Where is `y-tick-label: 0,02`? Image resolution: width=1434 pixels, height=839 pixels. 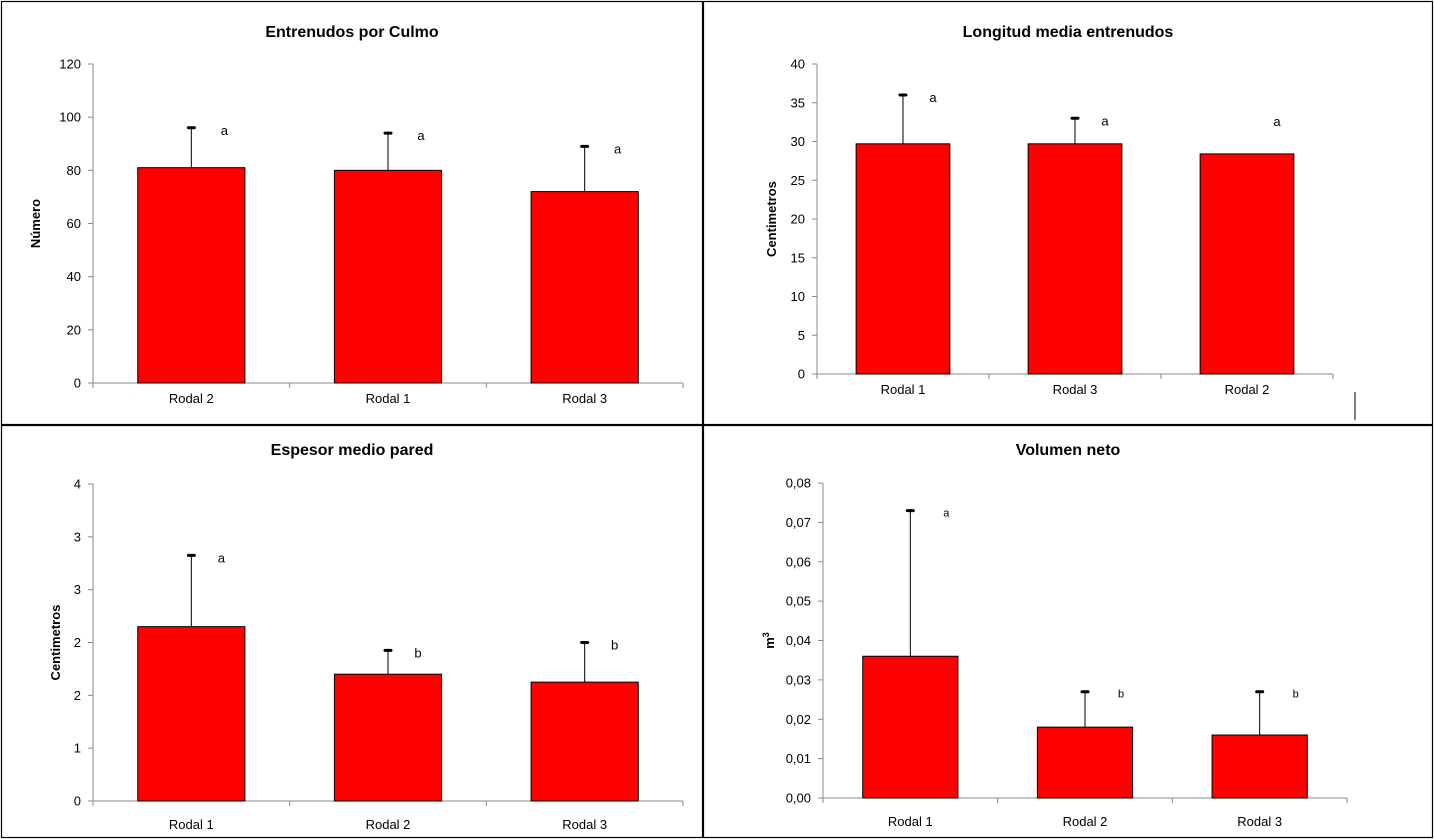
y-tick-label: 0,02 is located at coordinates (798, 719).